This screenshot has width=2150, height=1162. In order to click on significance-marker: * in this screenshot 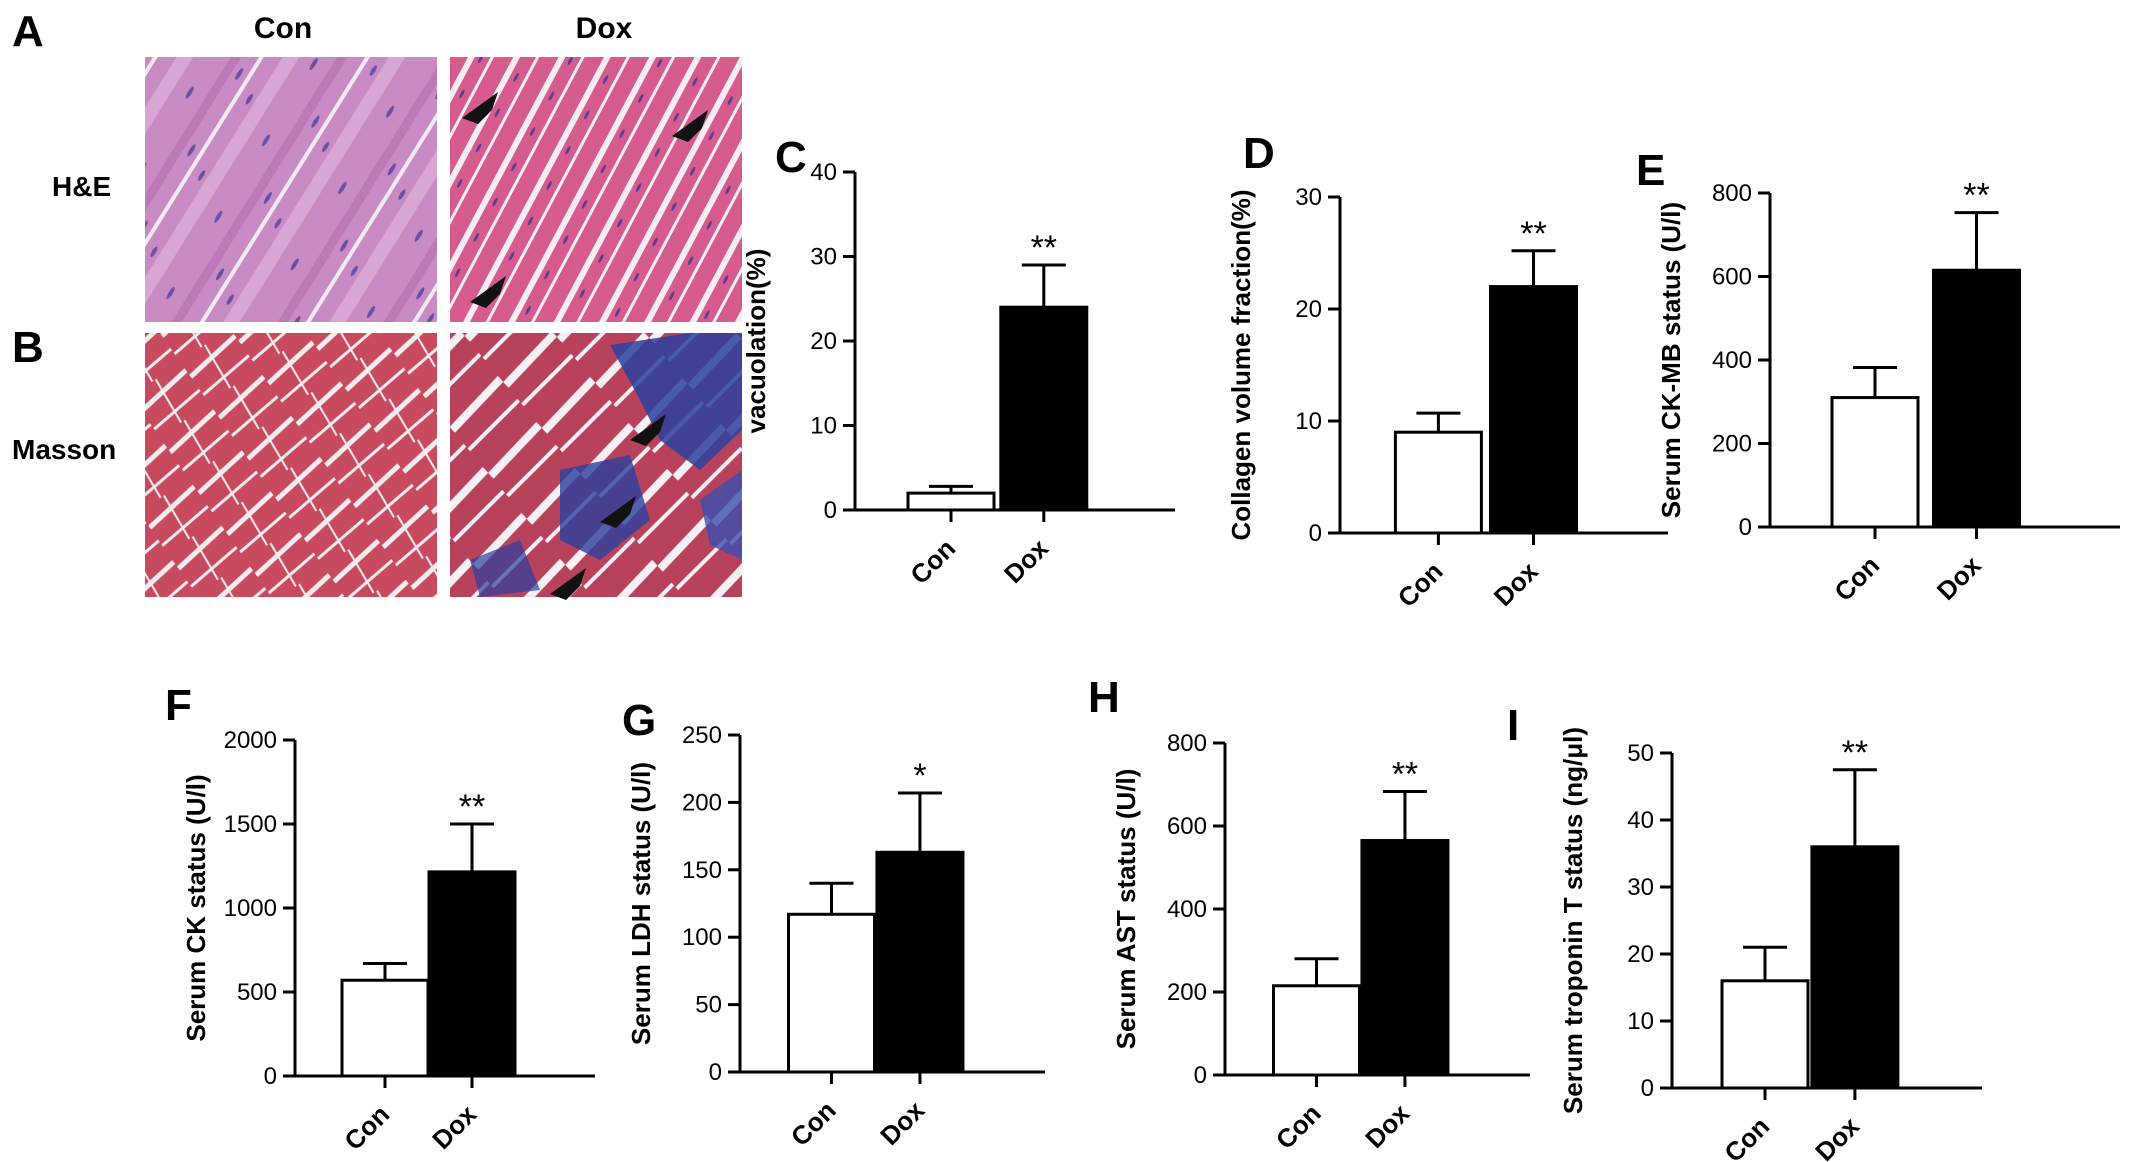, I will do `click(919, 776)`.